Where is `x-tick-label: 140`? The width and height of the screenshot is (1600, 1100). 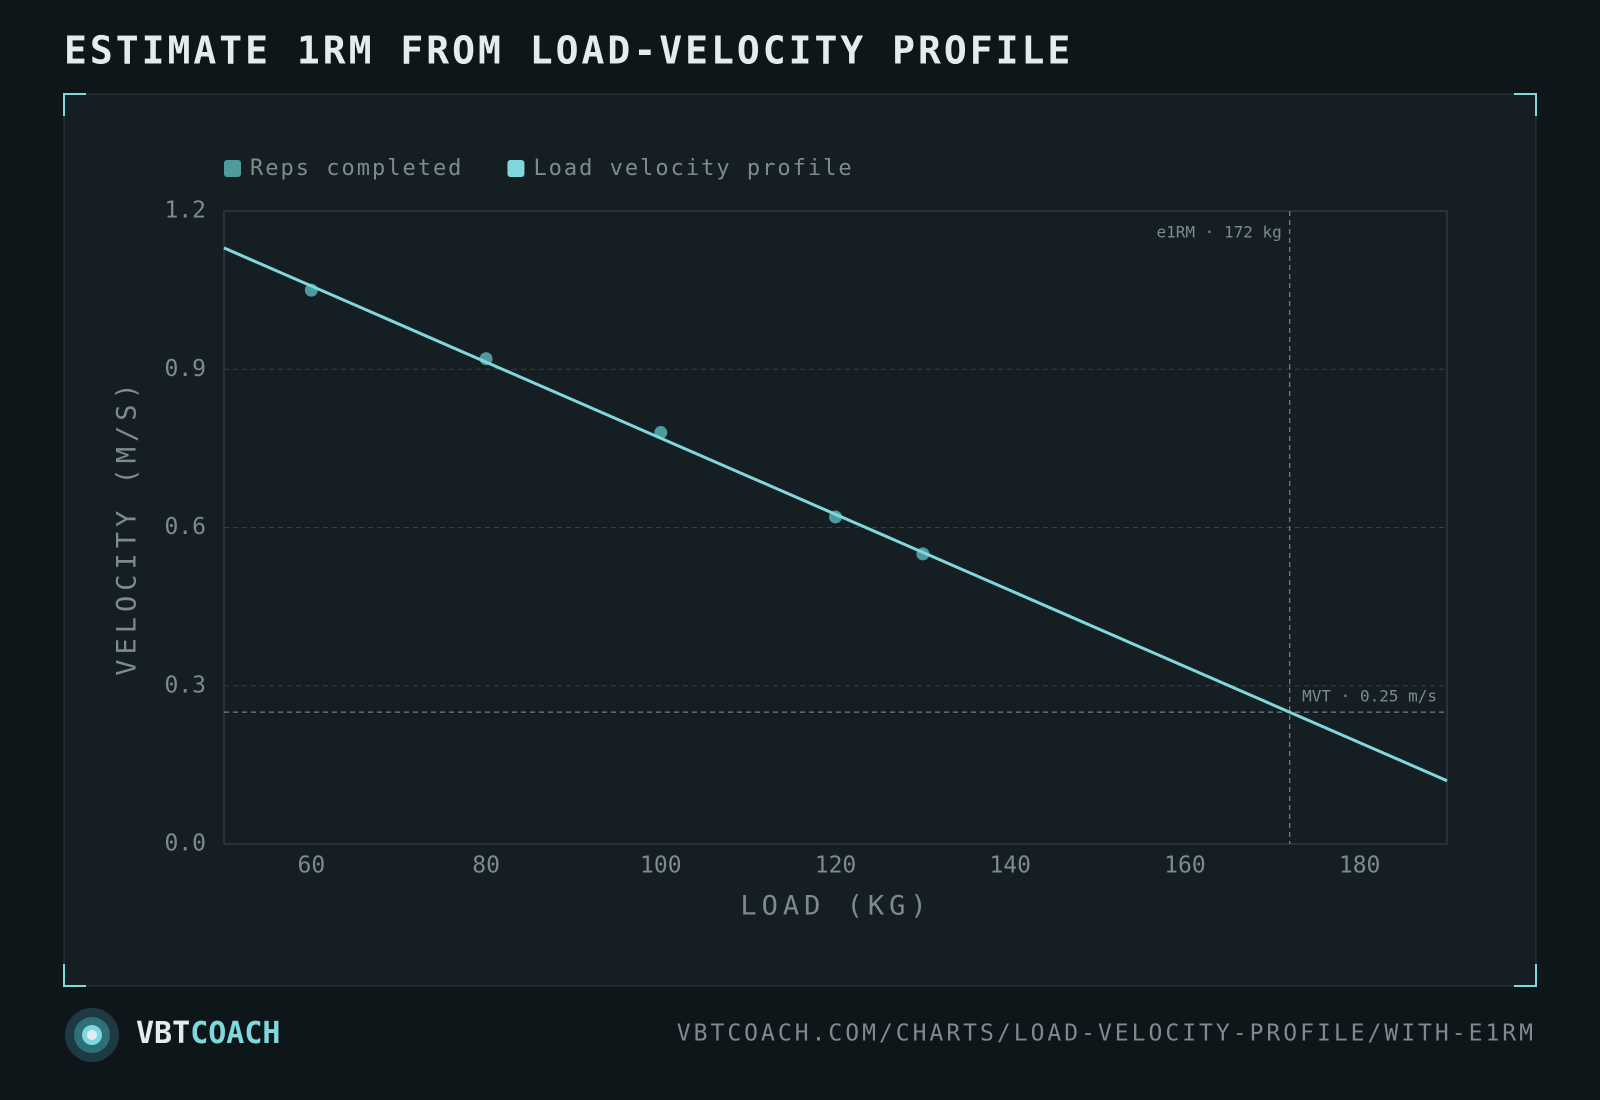 x-tick-label: 140 is located at coordinates (1010, 866).